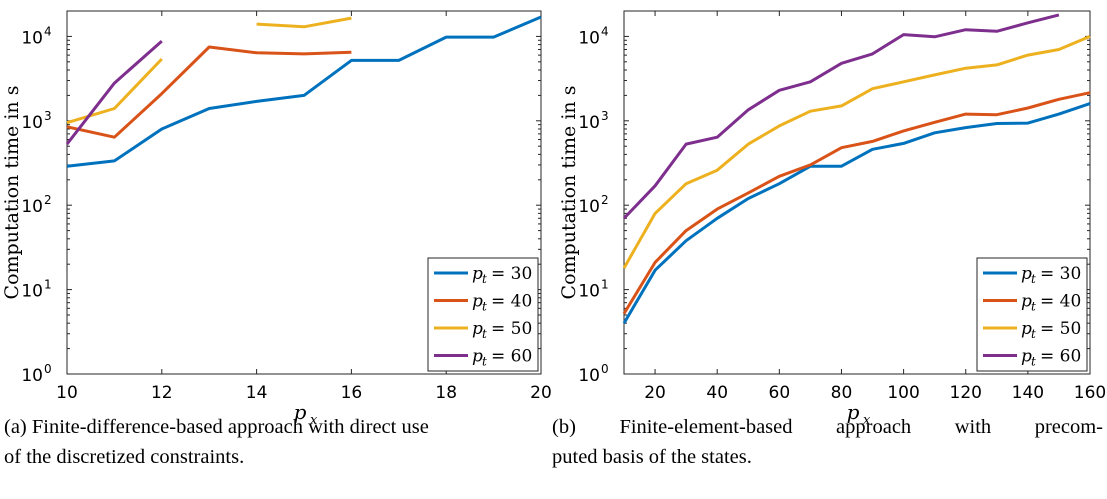 This screenshot has width=1107, height=499. What do you see at coordinates (352, 393) in the screenshot?
I see `x-tick-label: 16` at bounding box center [352, 393].